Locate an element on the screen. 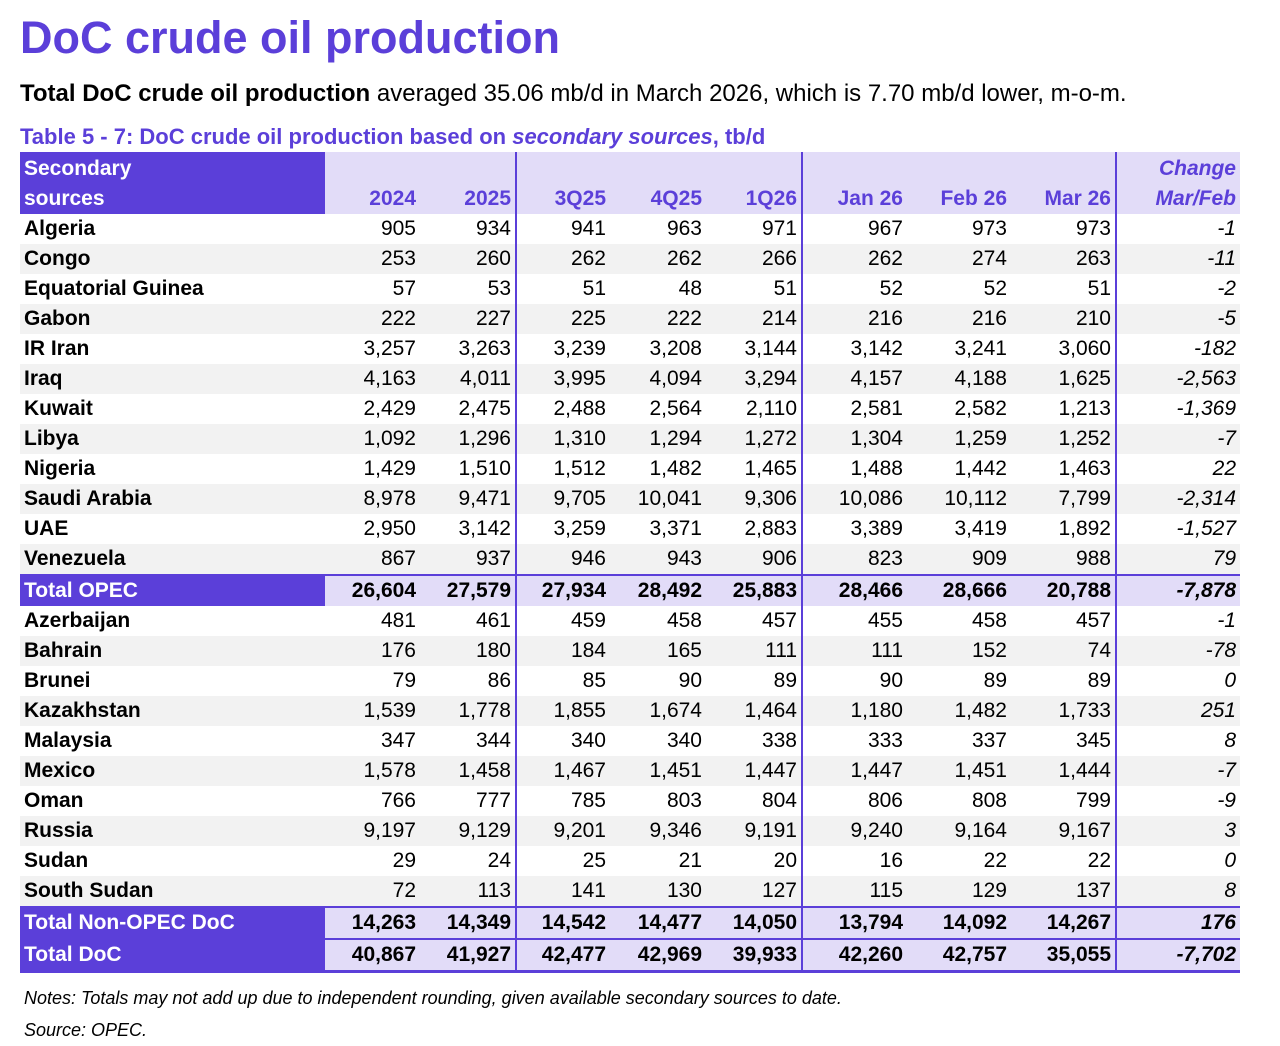  cell: 227 is located at coordinates (468, 319).